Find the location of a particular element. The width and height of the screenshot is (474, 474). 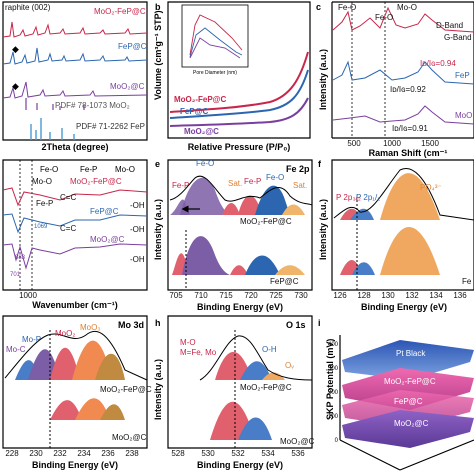

ftir-series-moo: MoO₂@C is located at coordinates (107, 239).